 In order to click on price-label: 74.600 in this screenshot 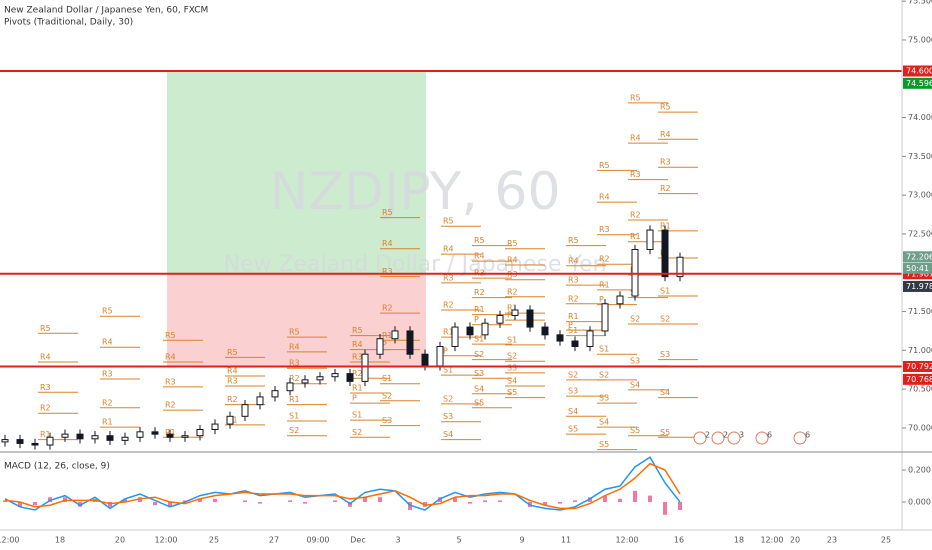, I will do `click(919, 71)`.